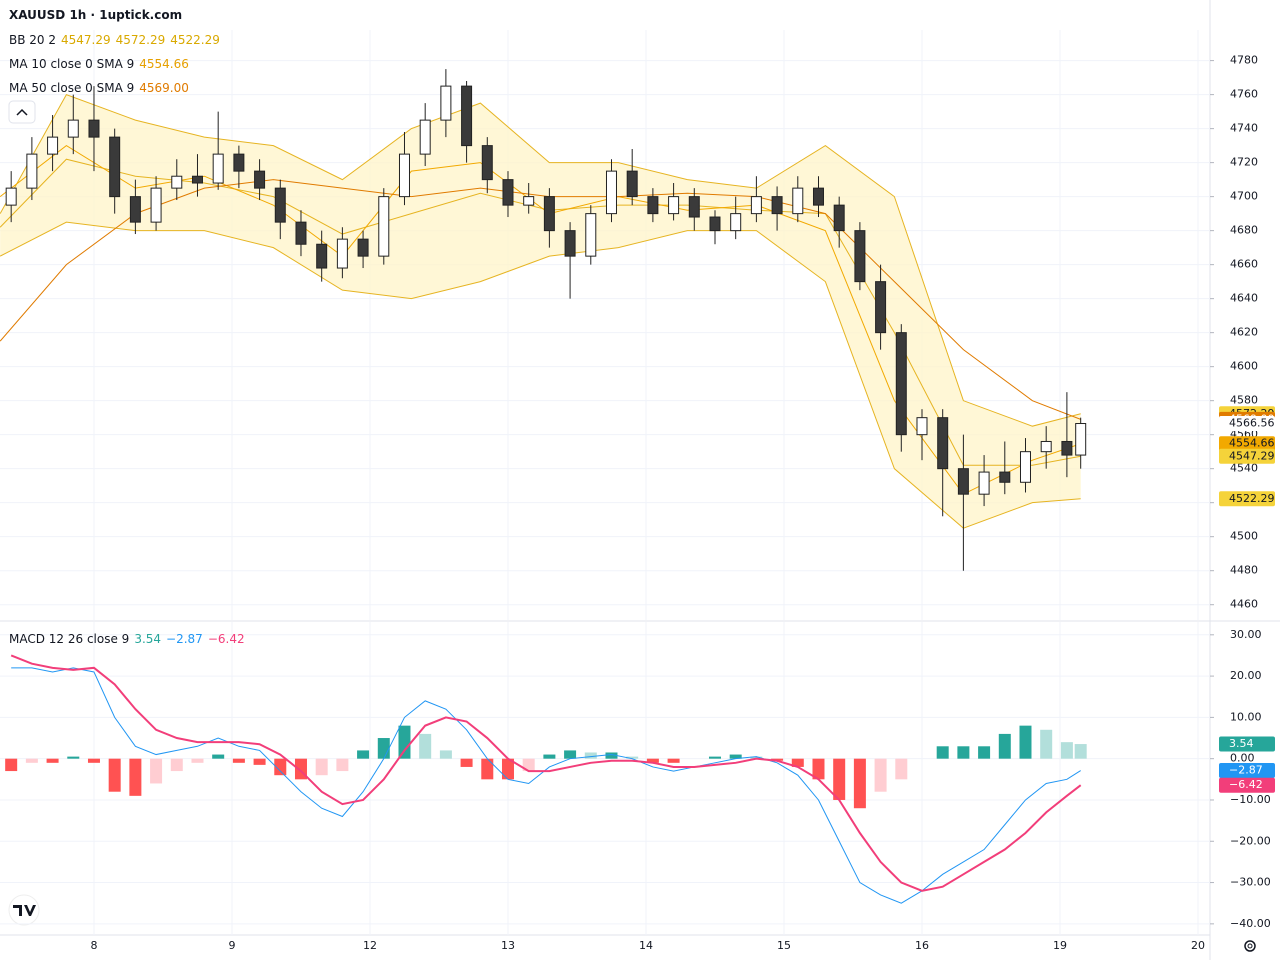 This screenshot has height=960, width=1280. What do you see at coordinates (1244, 264) in the screenshot?
I see `y-tick-label: 4660` at bounding box center [1244, 264].